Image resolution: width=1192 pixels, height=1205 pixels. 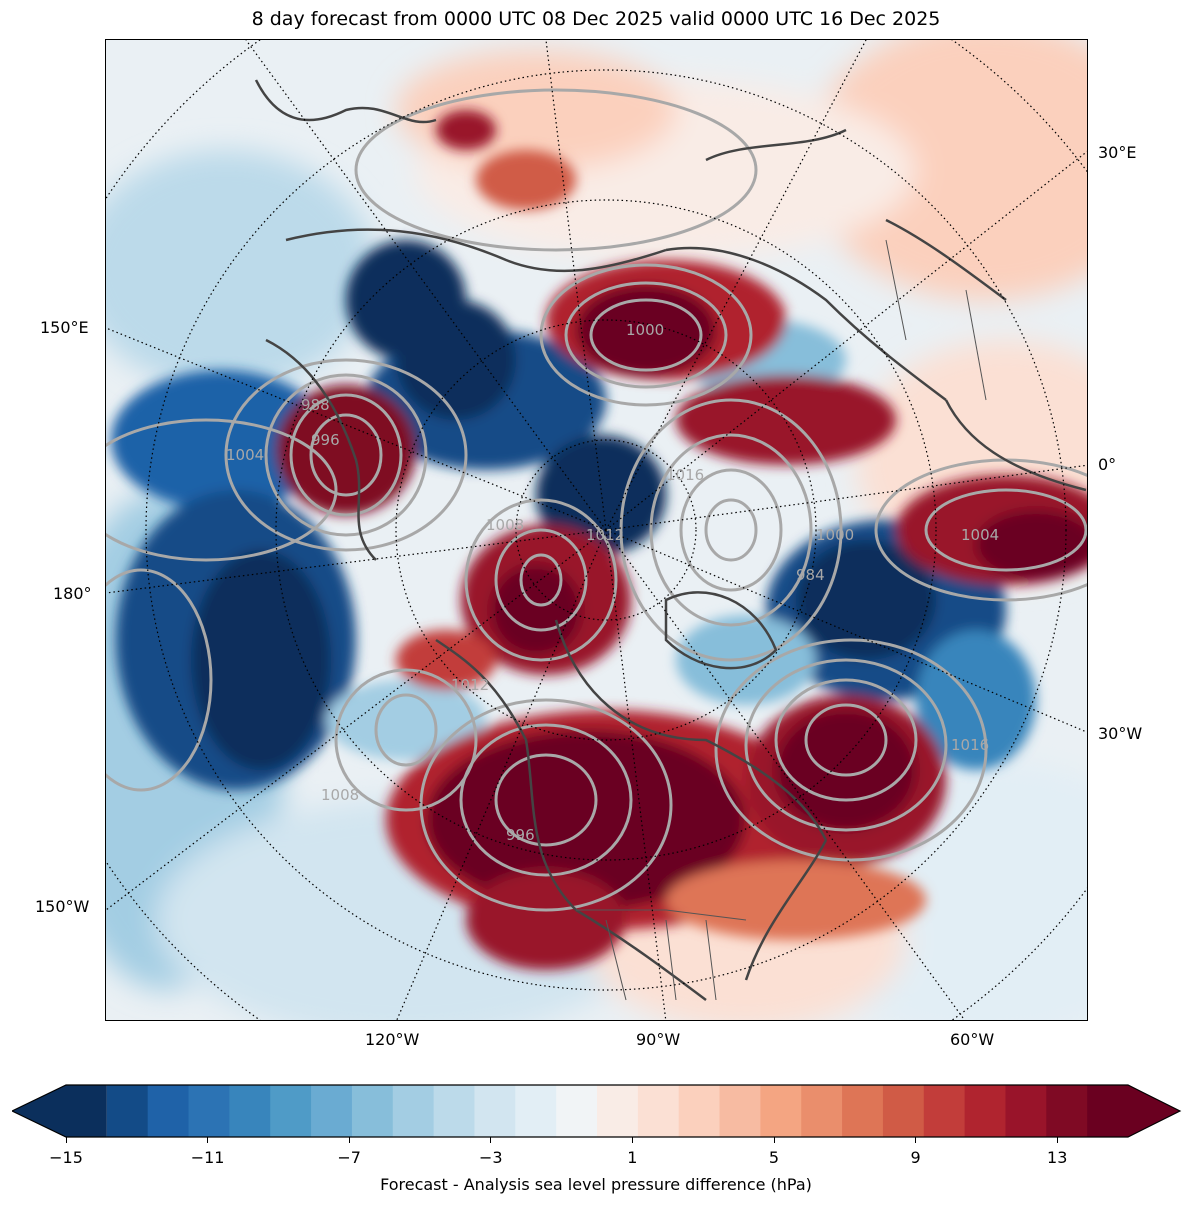 What do you see at coordinates (1120, 733) in the screenshot?
I see `lon-label: 30°W` at bounding box center [1120, 733].